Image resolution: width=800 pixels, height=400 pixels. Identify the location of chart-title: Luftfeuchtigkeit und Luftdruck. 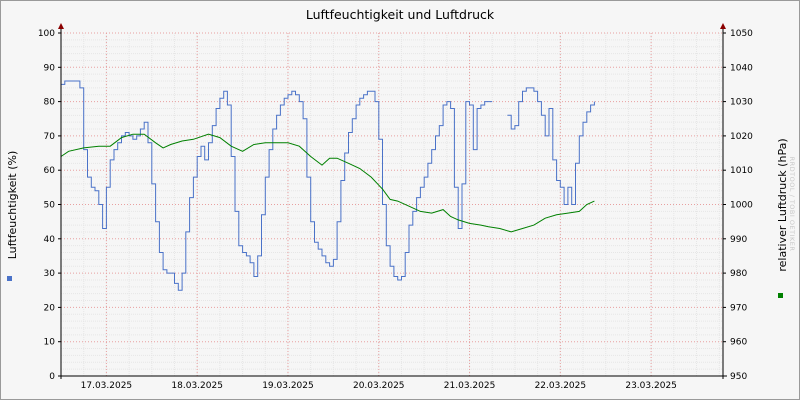
(400, 14).